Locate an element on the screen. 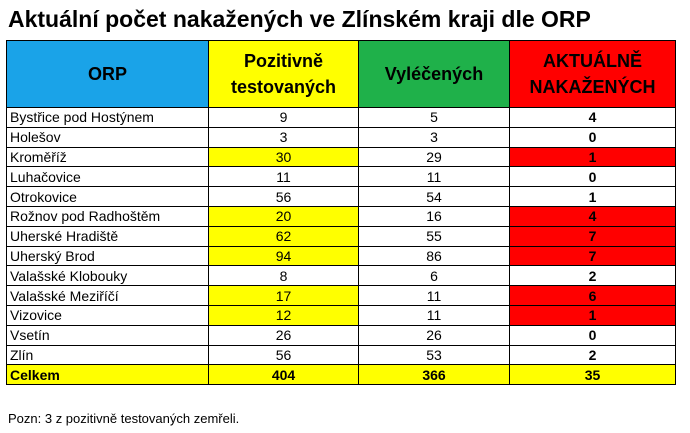  table-row: Valašské Klobouky 8 6 2 is located at coordinates (341, 276).